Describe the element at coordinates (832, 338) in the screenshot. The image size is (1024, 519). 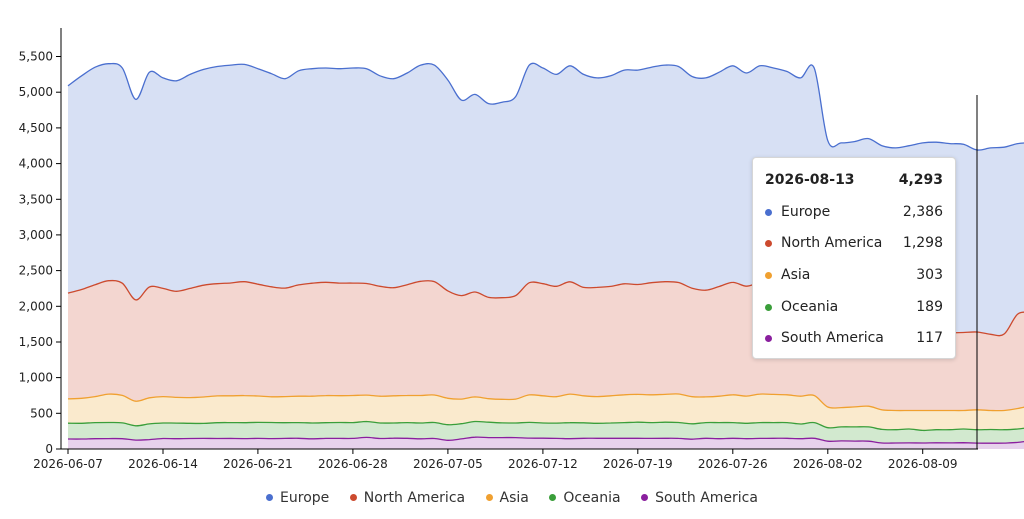
I see `tooltip-row-name: South America` at that location.